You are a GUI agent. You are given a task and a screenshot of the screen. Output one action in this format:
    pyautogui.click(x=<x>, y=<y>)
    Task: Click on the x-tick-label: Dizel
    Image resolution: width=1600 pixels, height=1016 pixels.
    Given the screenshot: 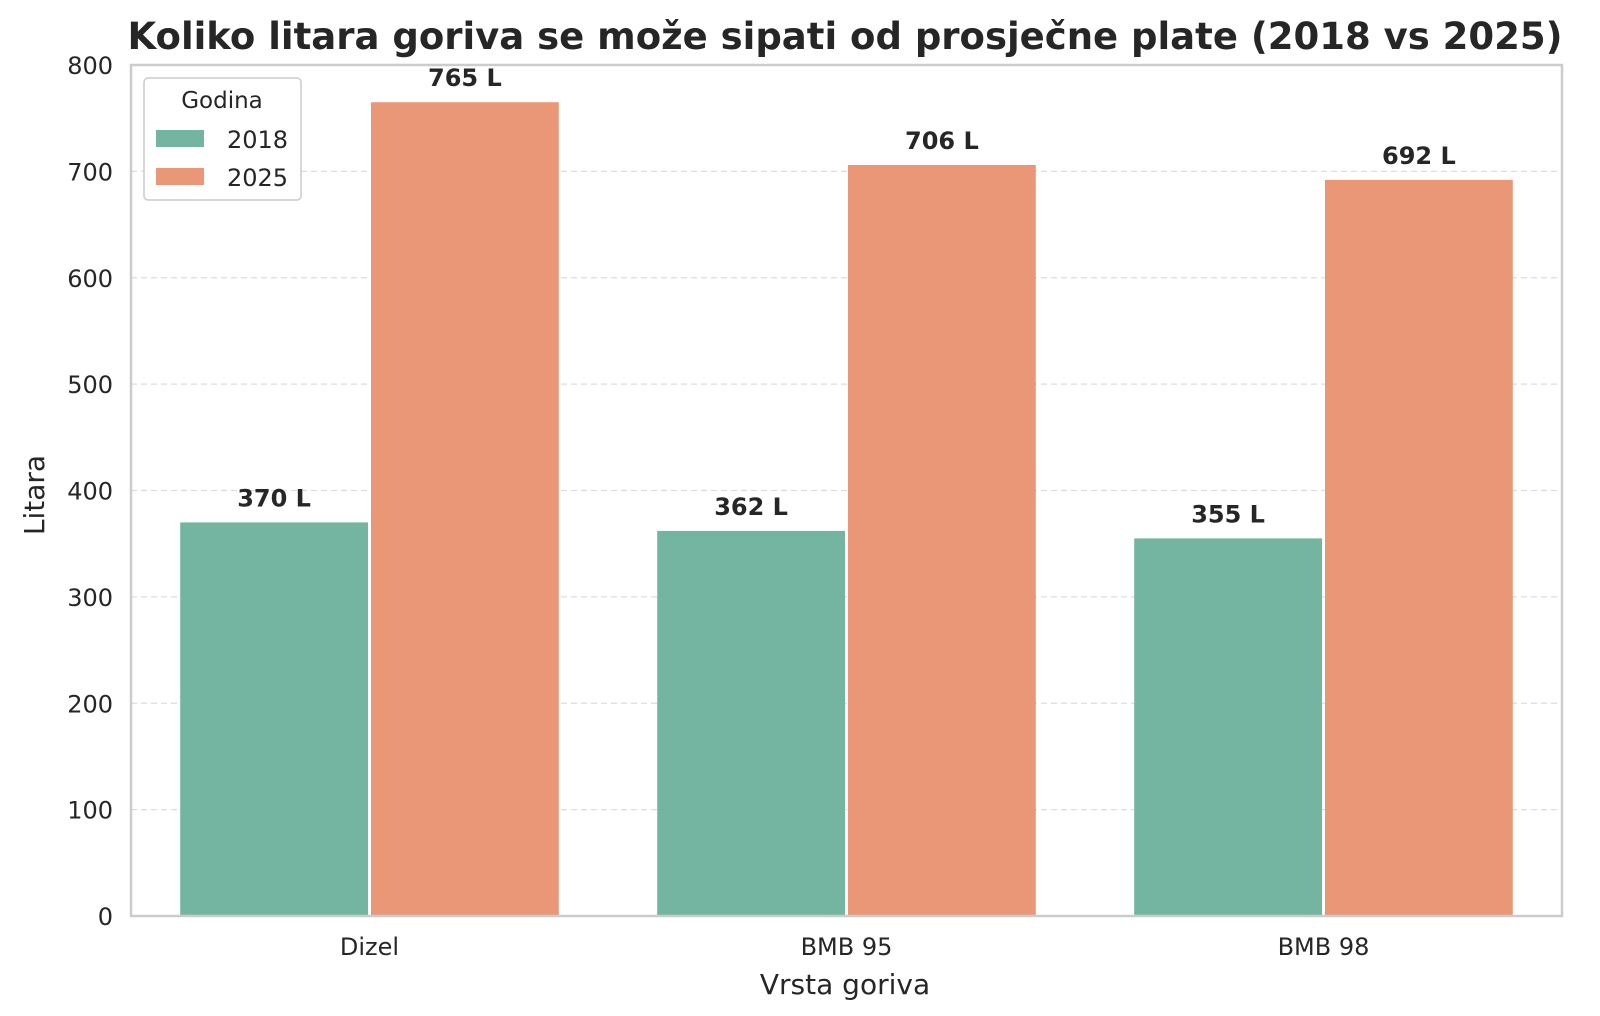 What is the action you would take?
    pyautogui.click(x=369, y=947)
    